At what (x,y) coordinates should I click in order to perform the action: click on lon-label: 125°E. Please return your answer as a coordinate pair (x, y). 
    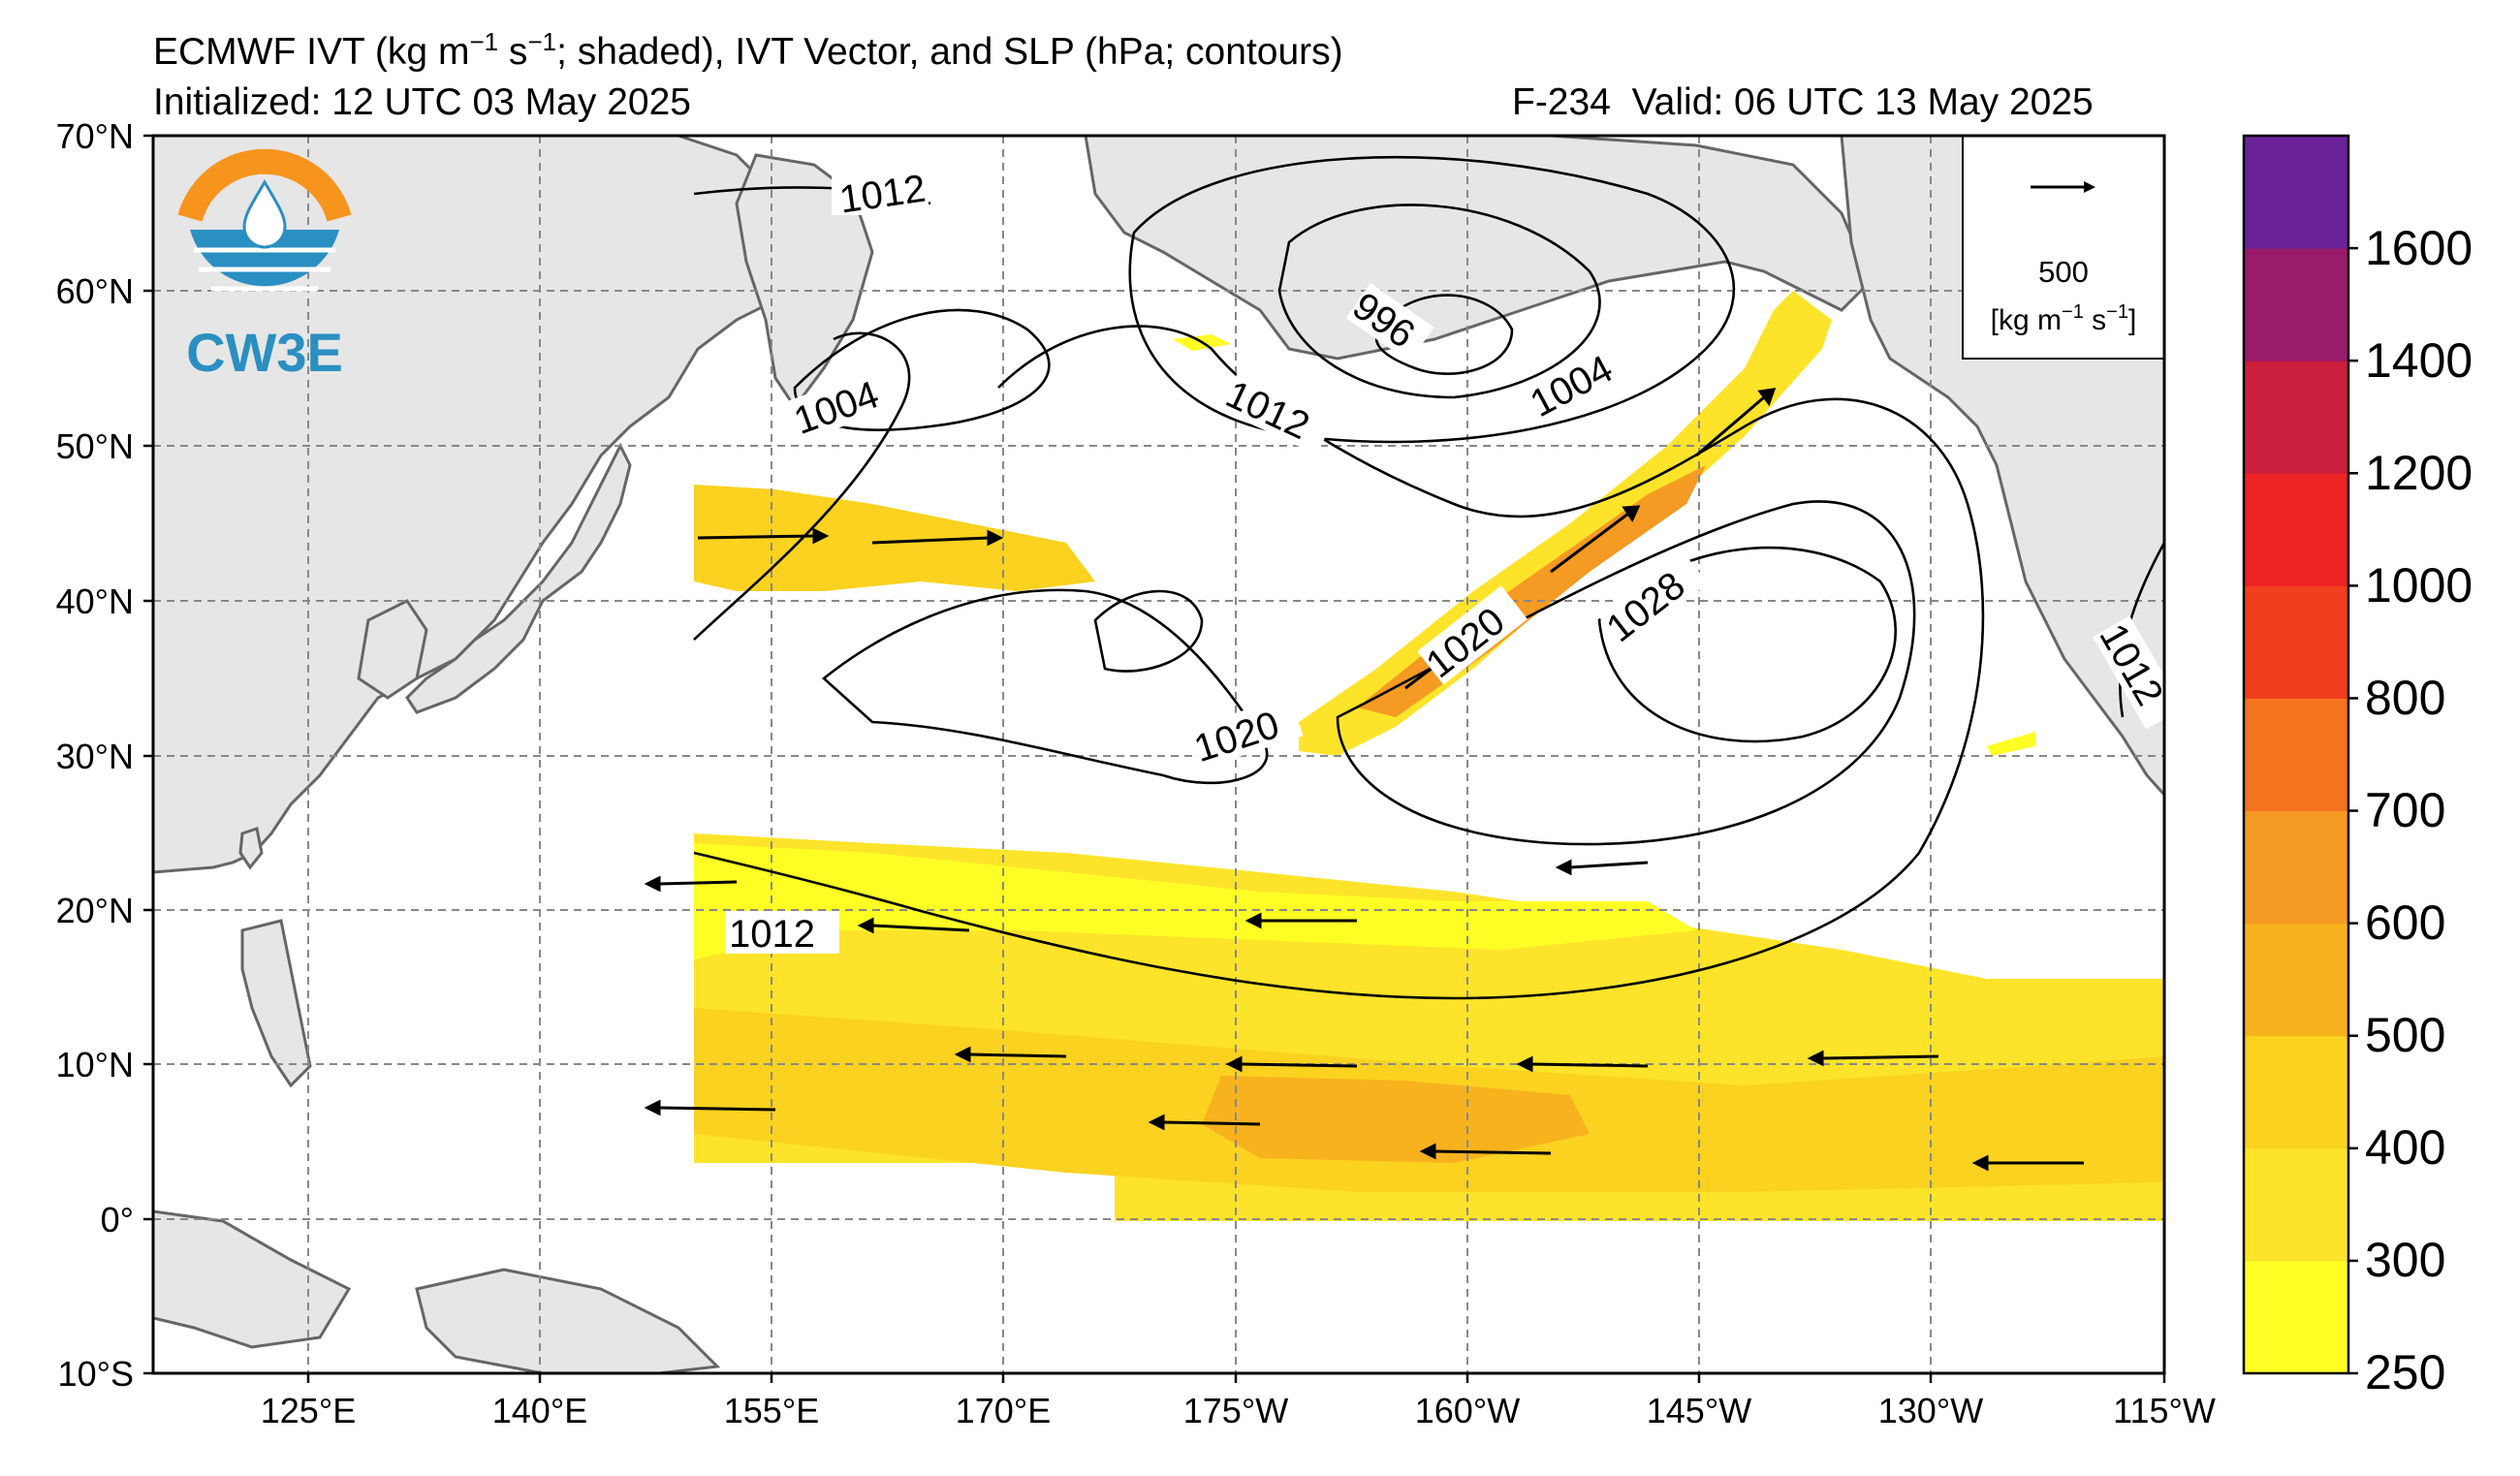
    Looking at the image, I should click on (309, 1410).